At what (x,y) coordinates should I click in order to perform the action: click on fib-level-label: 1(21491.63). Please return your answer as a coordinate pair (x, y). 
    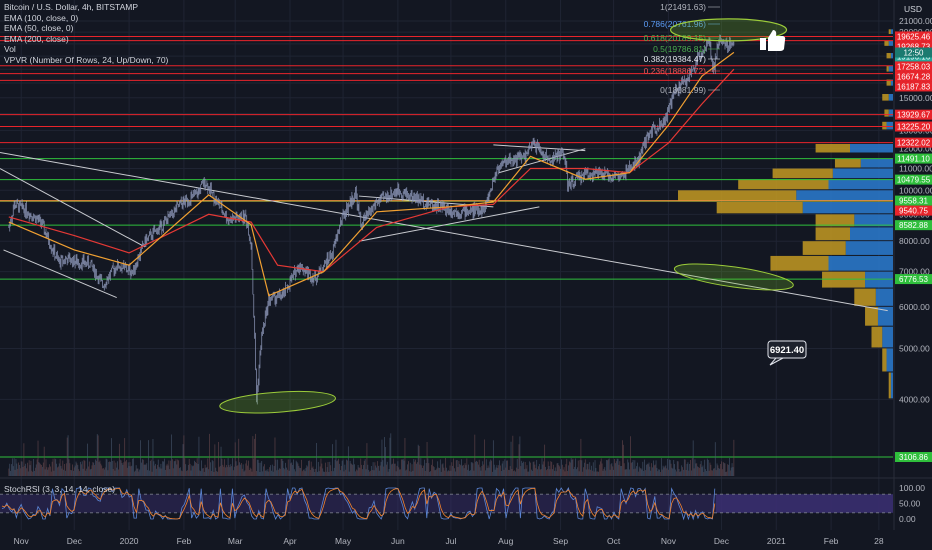
    Looking at the image, I should click on (683, 7).